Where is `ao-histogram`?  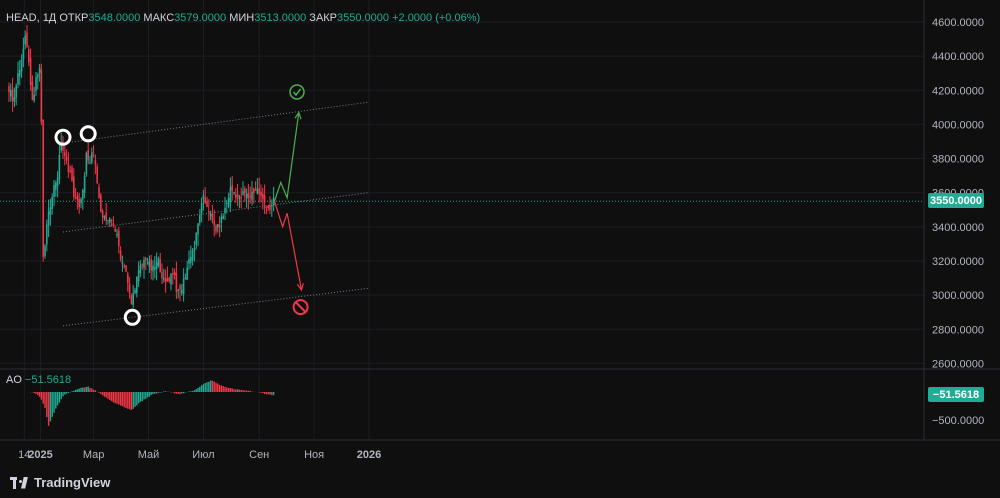
ao-histogram is located at coordinates (152, 403).